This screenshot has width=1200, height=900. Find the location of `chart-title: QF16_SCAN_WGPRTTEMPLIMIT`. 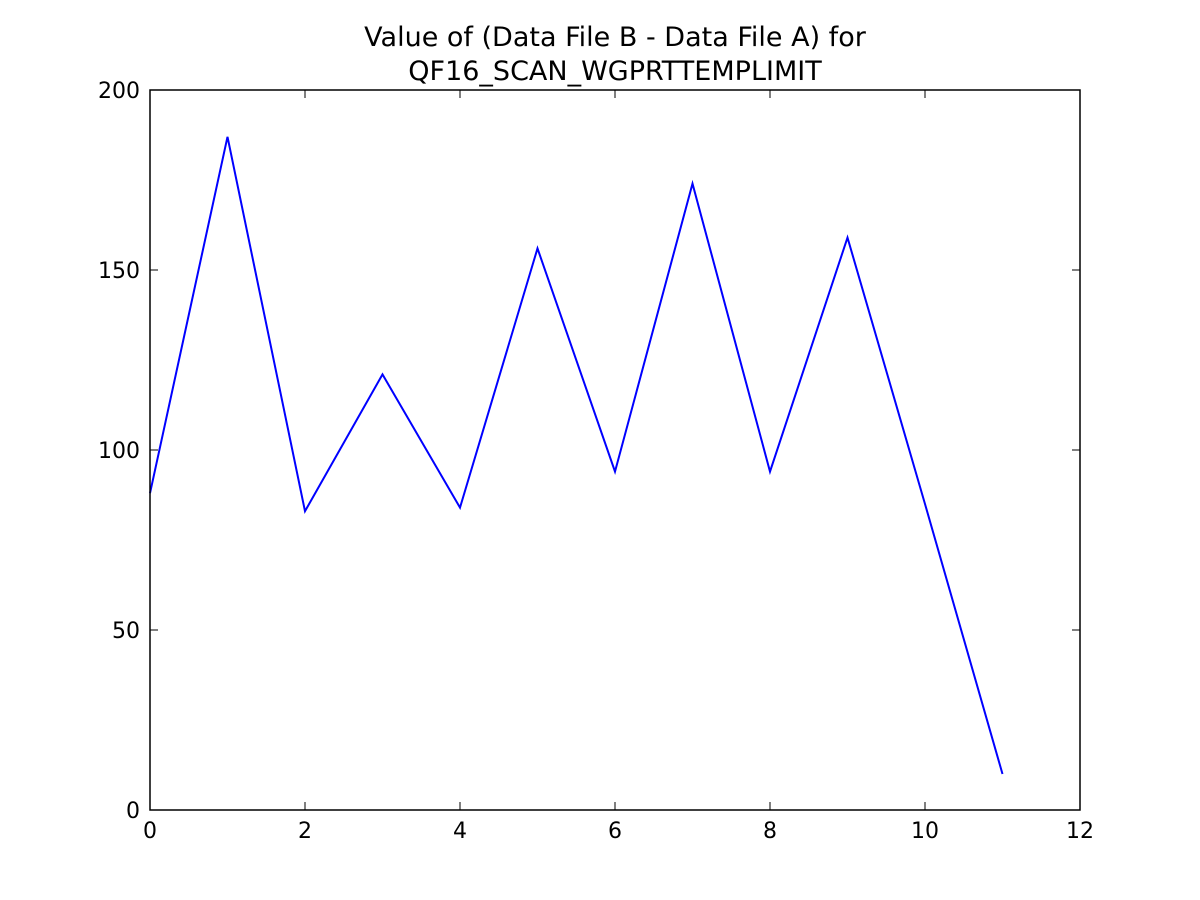

chart-title: QF16_SCAN_WGPRTTEMPLIMIT is located at coordinates (615, 71).